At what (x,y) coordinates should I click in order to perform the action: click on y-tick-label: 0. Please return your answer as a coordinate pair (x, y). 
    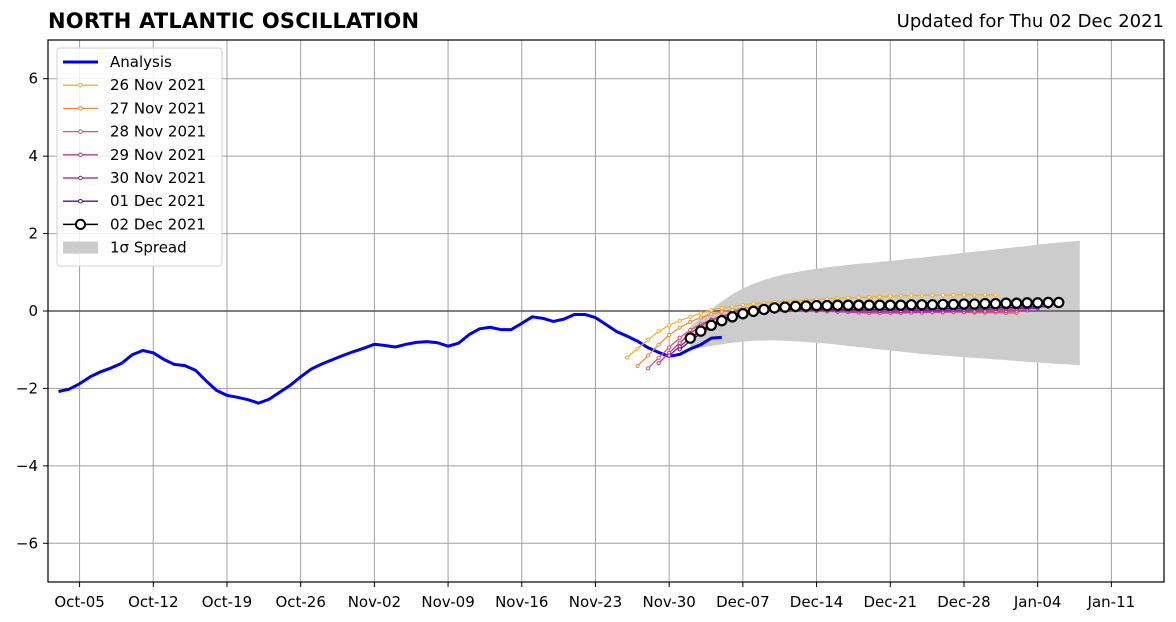
    Looking at the image, I should click on (33, 311).